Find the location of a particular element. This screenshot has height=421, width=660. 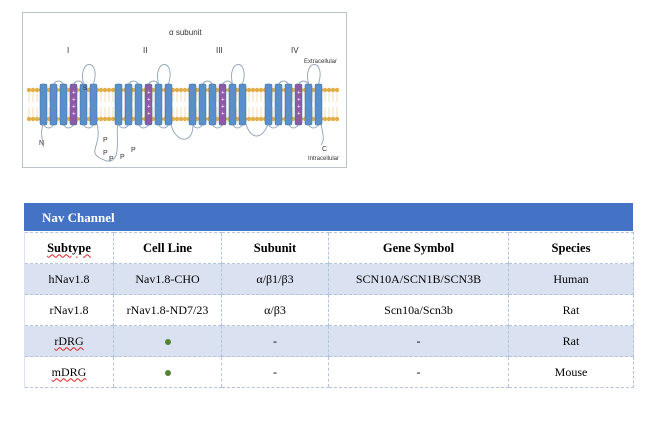

cell-species: Human is located at coordinates (571, 279).